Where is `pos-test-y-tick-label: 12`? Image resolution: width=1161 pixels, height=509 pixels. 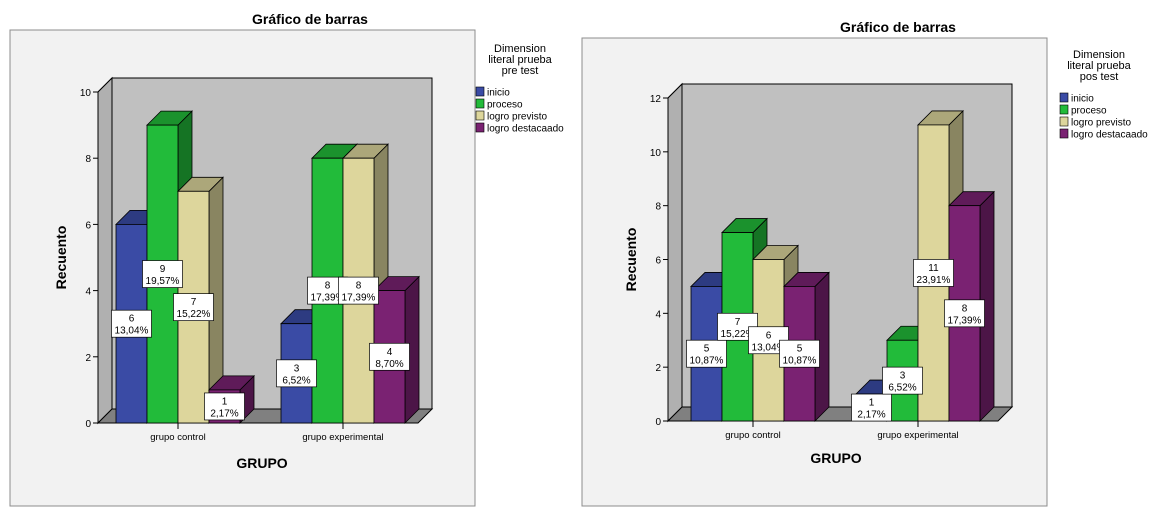 pos-test-y-tick-label: 12 is located at coordinates (656, 99).